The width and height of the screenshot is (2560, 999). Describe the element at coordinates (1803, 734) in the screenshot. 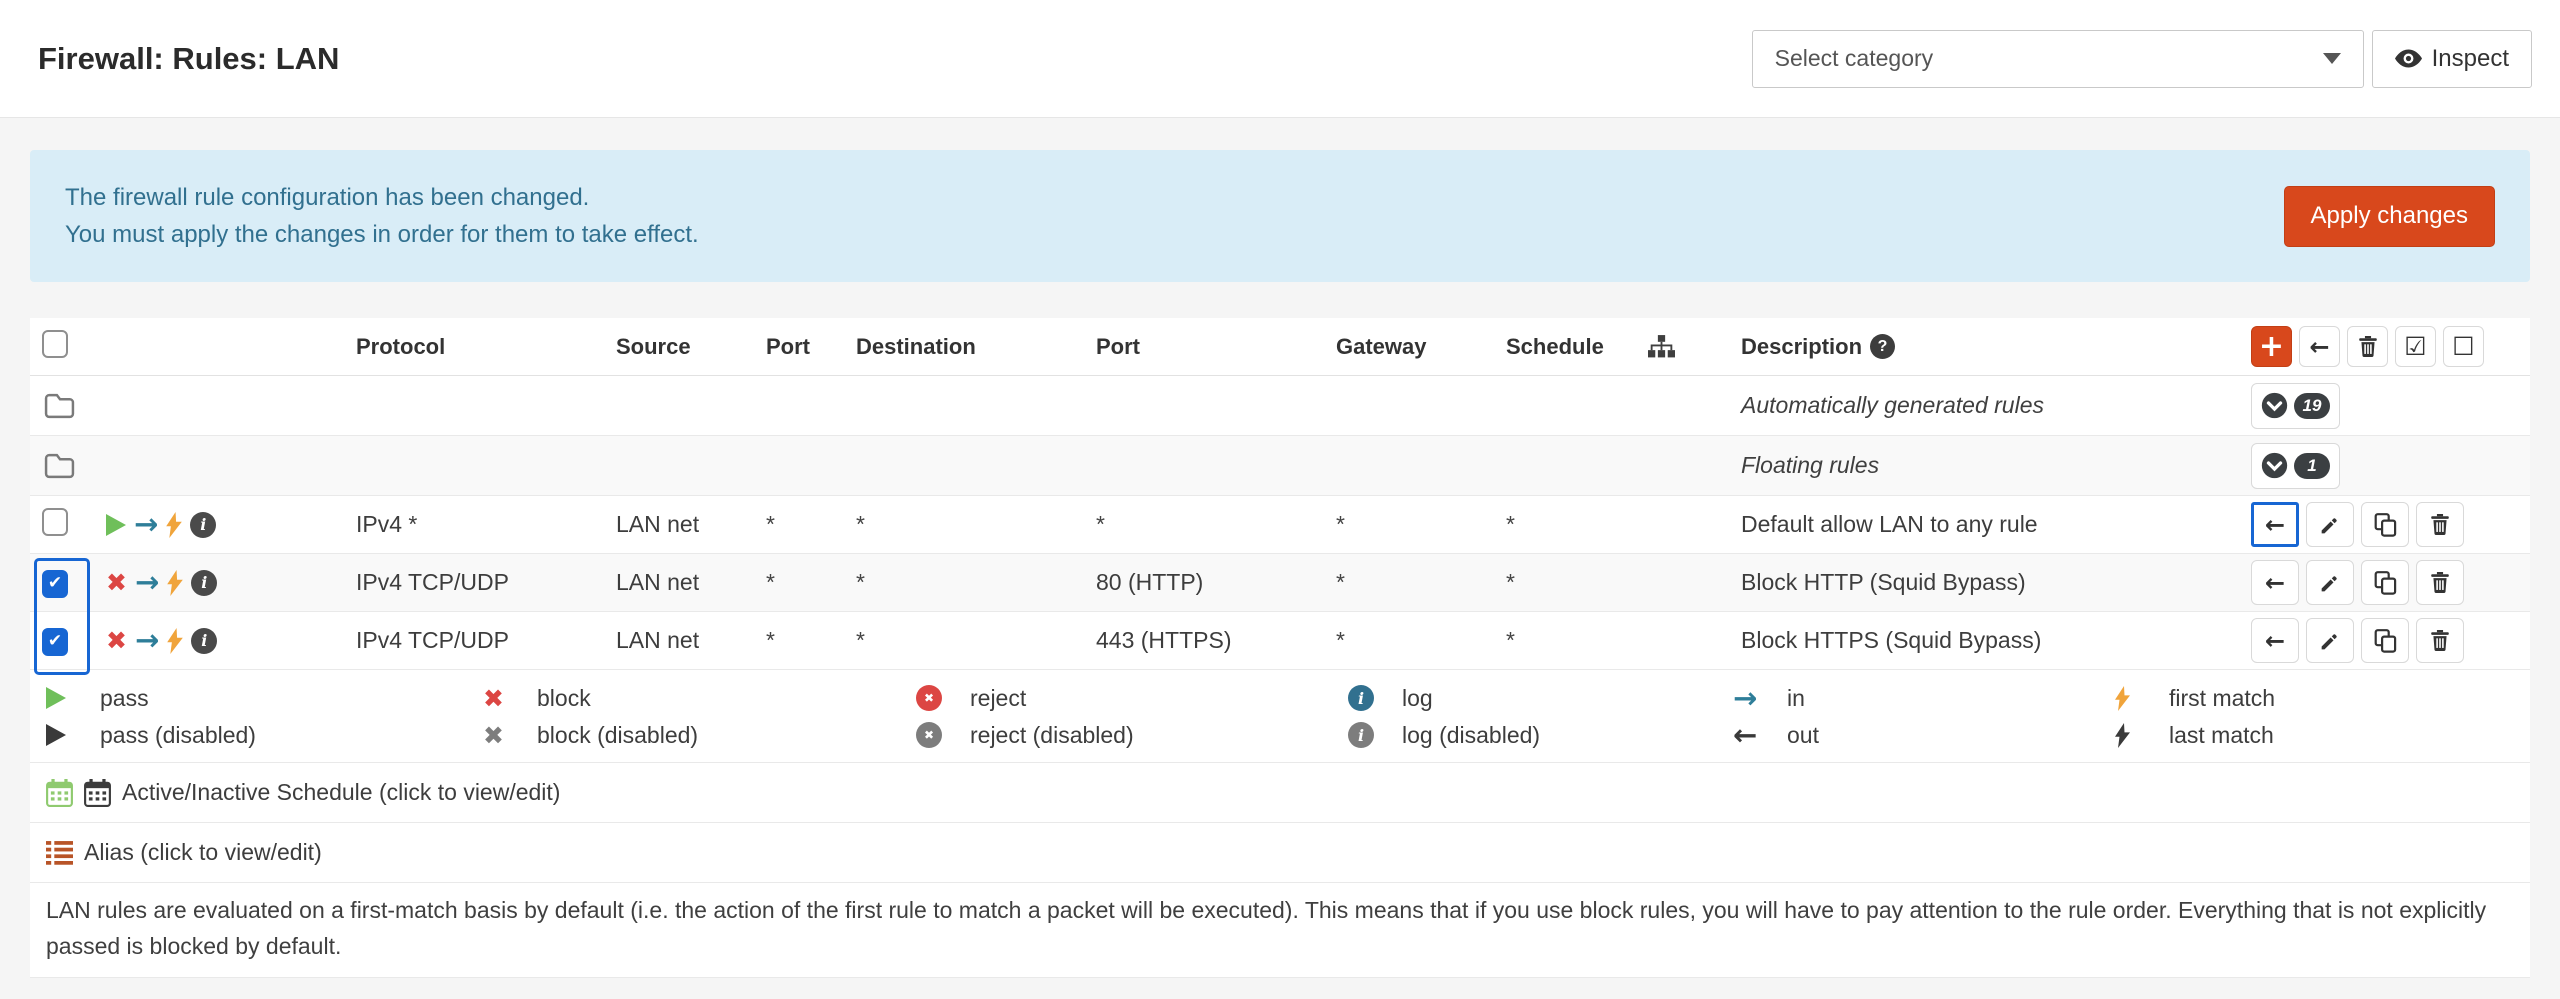

I see `legend-label: out` at that location.